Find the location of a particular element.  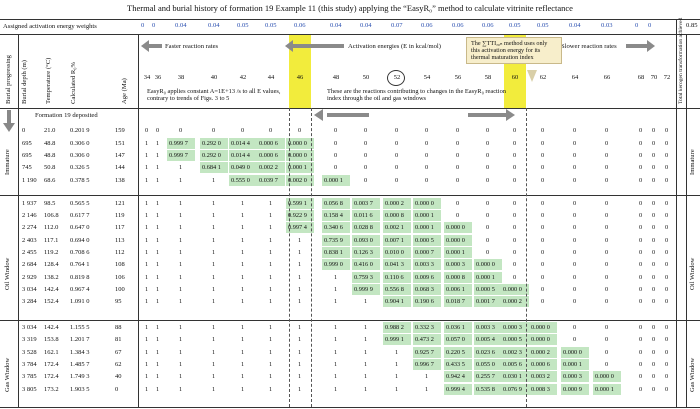

ro-value: 1.091 0 is located at coordinates (80, 301).